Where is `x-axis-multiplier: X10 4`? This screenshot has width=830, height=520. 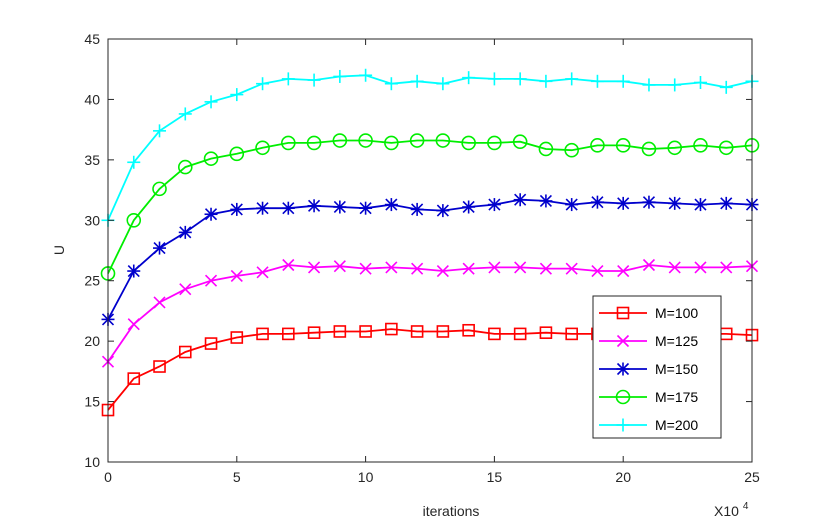
x-axis-multiplier: X10 4 is located at coordinates (731, 510).